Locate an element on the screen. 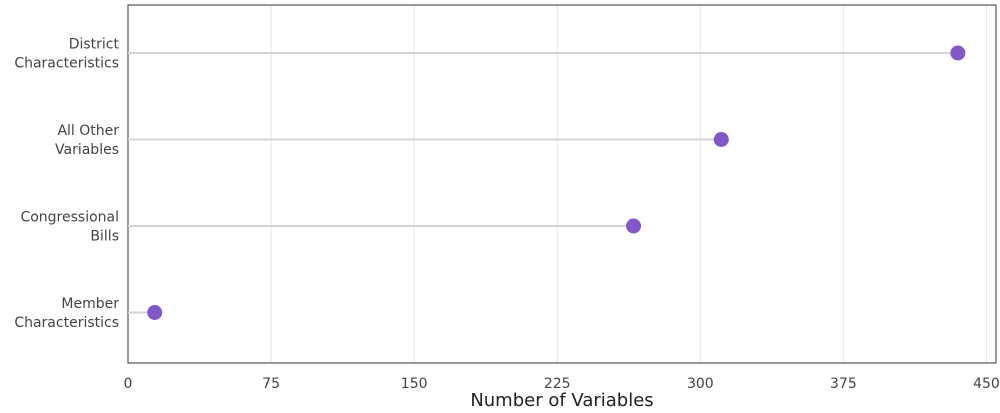 The width and height of the screenshot is (1000, 413). y-tick-label: Congressional Bills is located at coordinates (69, 227).